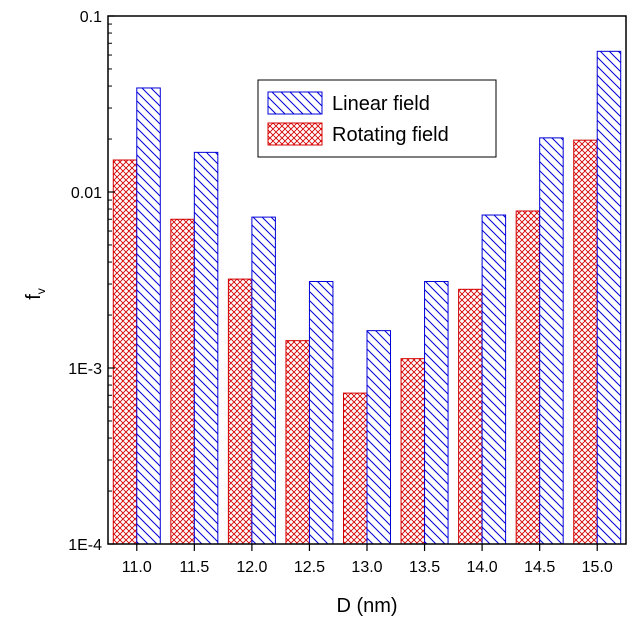  Describe the element at coordinates (295, 103) in the screenshot. I see `legend-swatch-linear` at that location.